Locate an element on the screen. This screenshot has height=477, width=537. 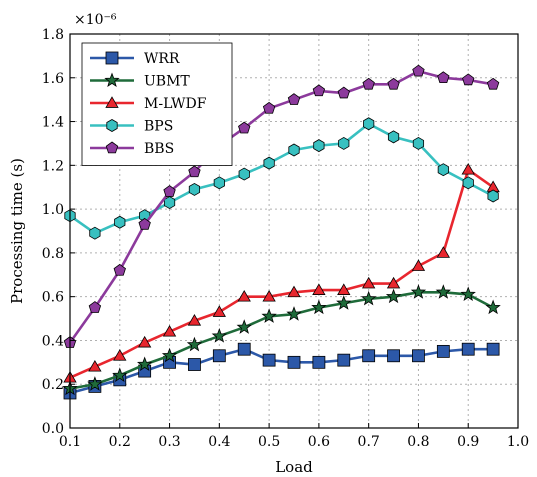
y-tick-label: 1.0 is located at coordinates (53, 210).